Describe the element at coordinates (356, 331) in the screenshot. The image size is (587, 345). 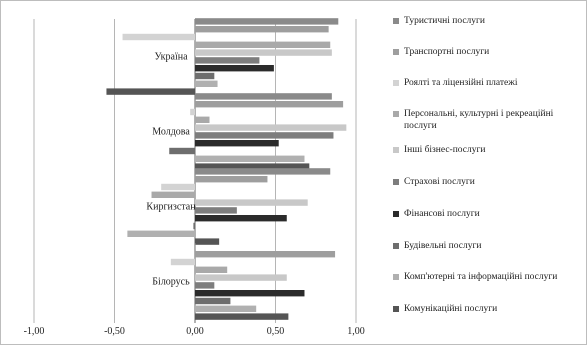
I see `x-tick-label: 1,00` at that location.